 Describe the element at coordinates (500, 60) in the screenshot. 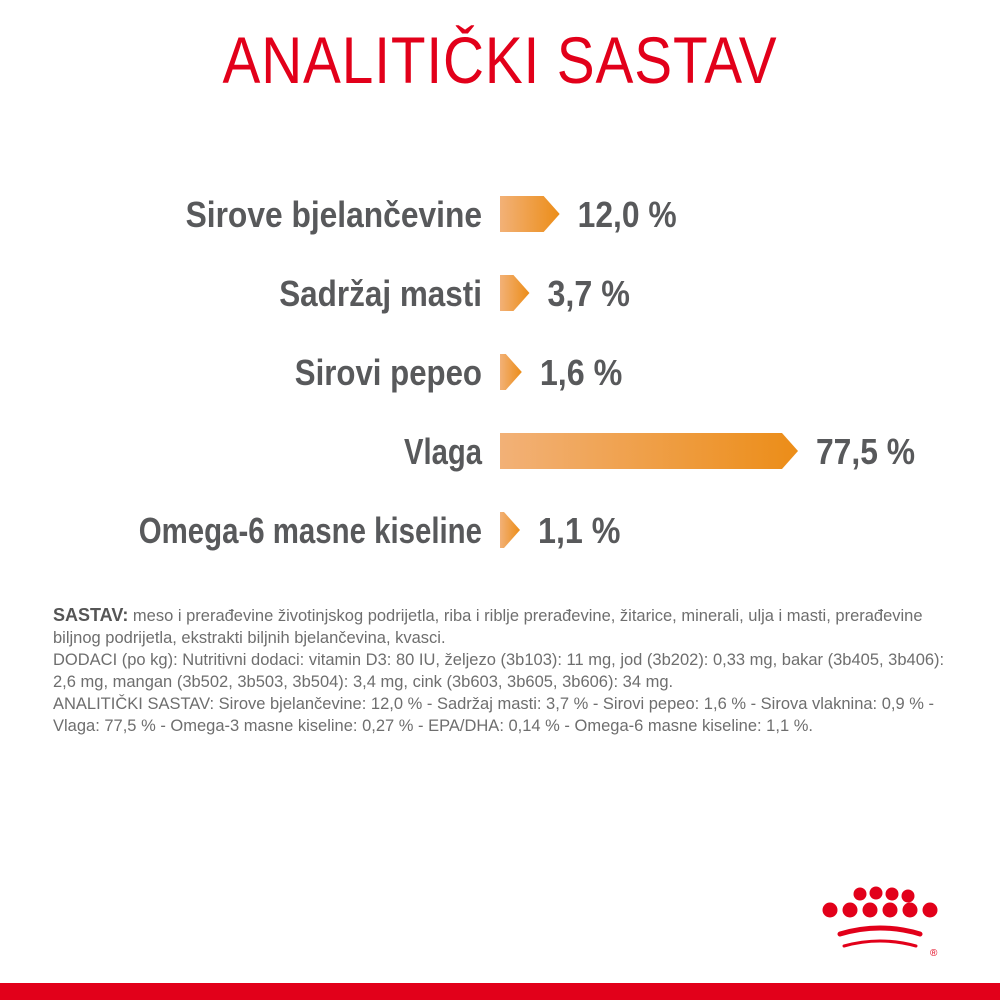

I see `page-title: ANALITIČKI SASTAV` at that location.